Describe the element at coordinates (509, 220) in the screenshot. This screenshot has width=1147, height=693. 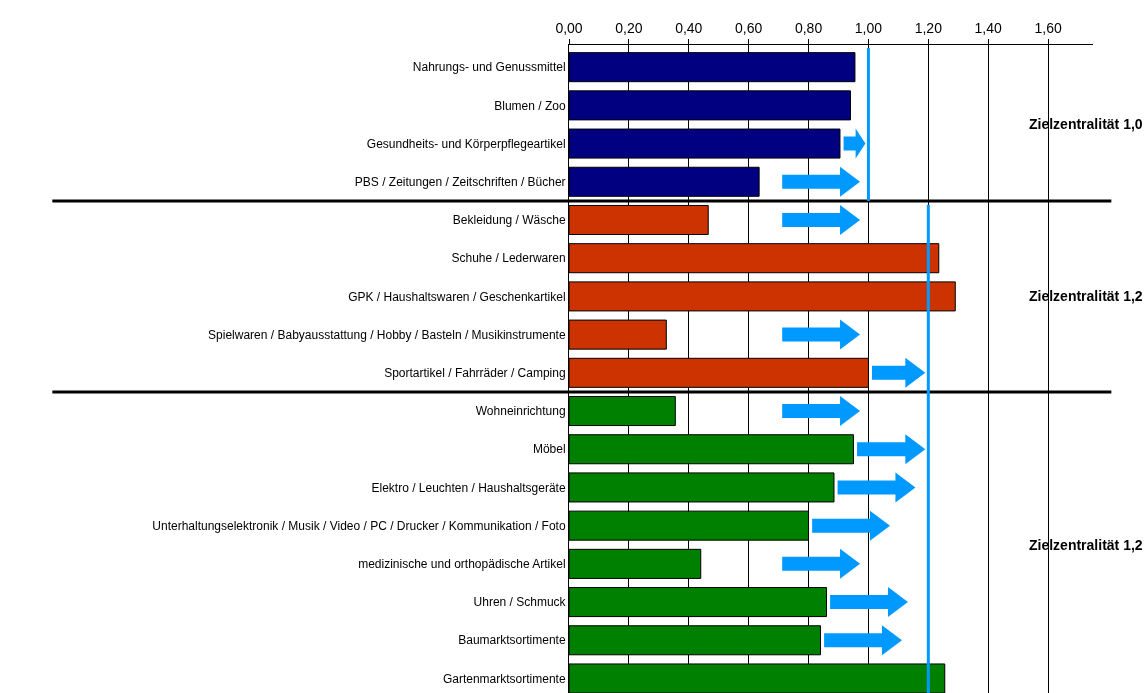
I see `y-tick-label: Bekleidung / Wäsche` at that location.